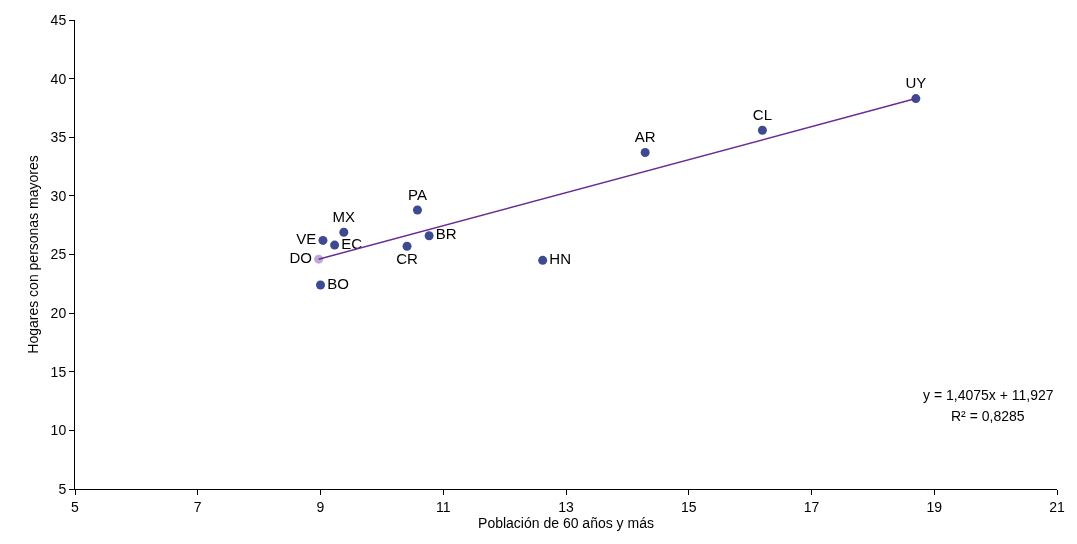  Describe the element at coordinates (1057, 506) in the screenshot. I see `x-tick-label: 21` at that location.